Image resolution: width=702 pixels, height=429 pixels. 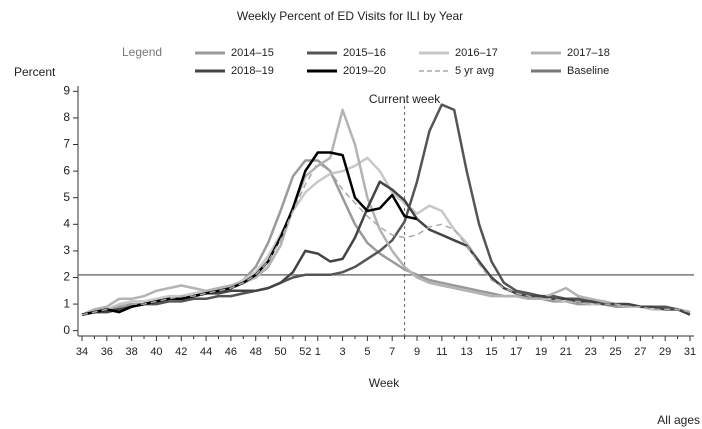 I want to click on x-tick-label: 46, so click(x=231, y=352).